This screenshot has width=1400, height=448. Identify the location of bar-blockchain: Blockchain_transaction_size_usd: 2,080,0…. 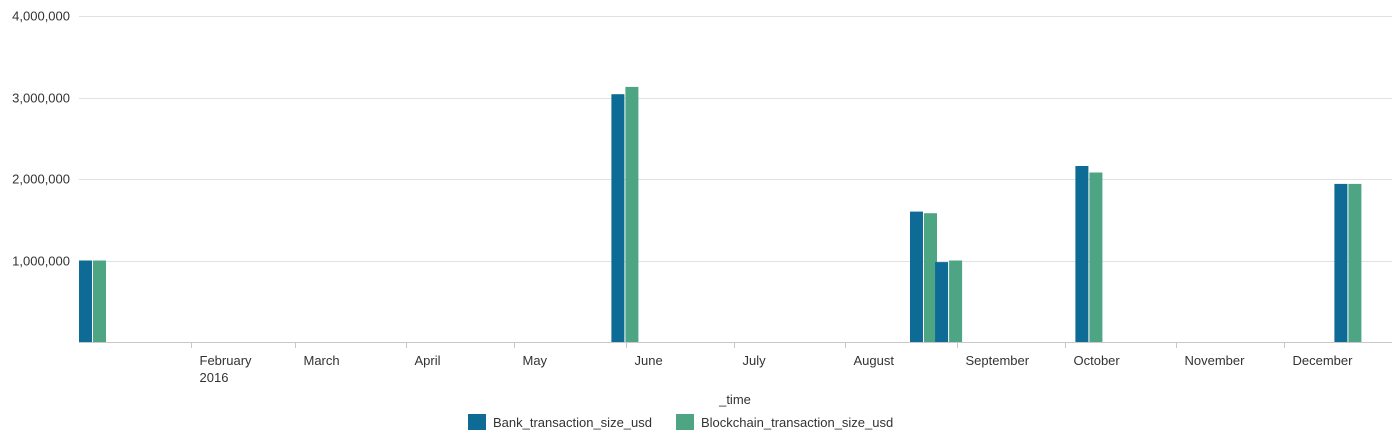
(1096, 257).